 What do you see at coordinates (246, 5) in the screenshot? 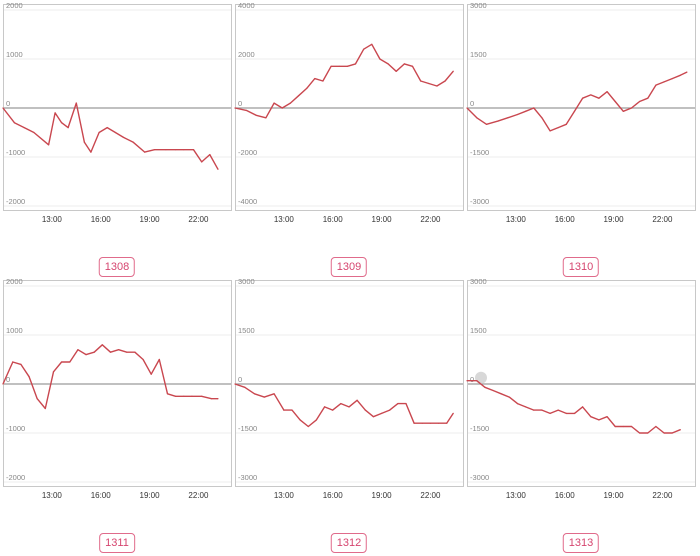
I see `y-tick-label: 4000` at bounding box center [246, 5].